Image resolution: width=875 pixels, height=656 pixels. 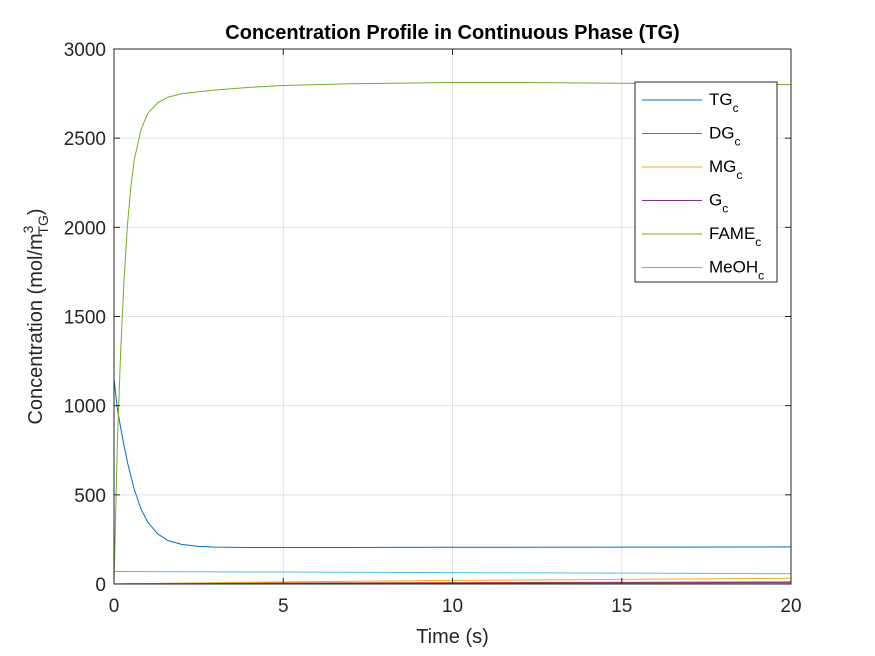 I want to click on legend-label: MG, so click(x=722, y=166).